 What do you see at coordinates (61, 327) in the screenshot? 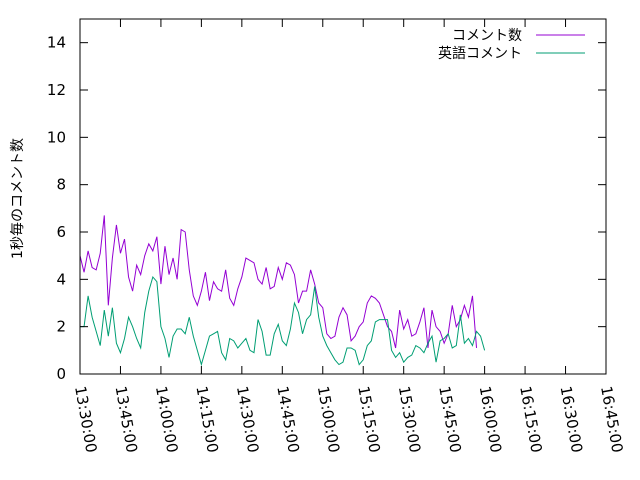
I see `y-tick-label: 2` at bounding box center [61, 327].